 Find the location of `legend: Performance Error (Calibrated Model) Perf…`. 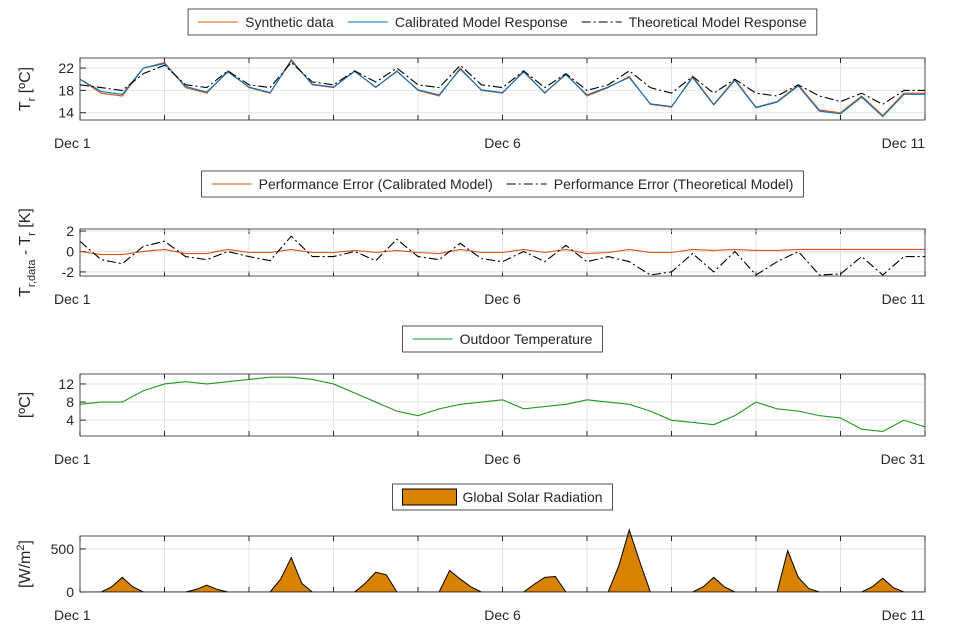

legend: Performance Error (Calibrated Model) Perf… is located at coordinates (502, 184).